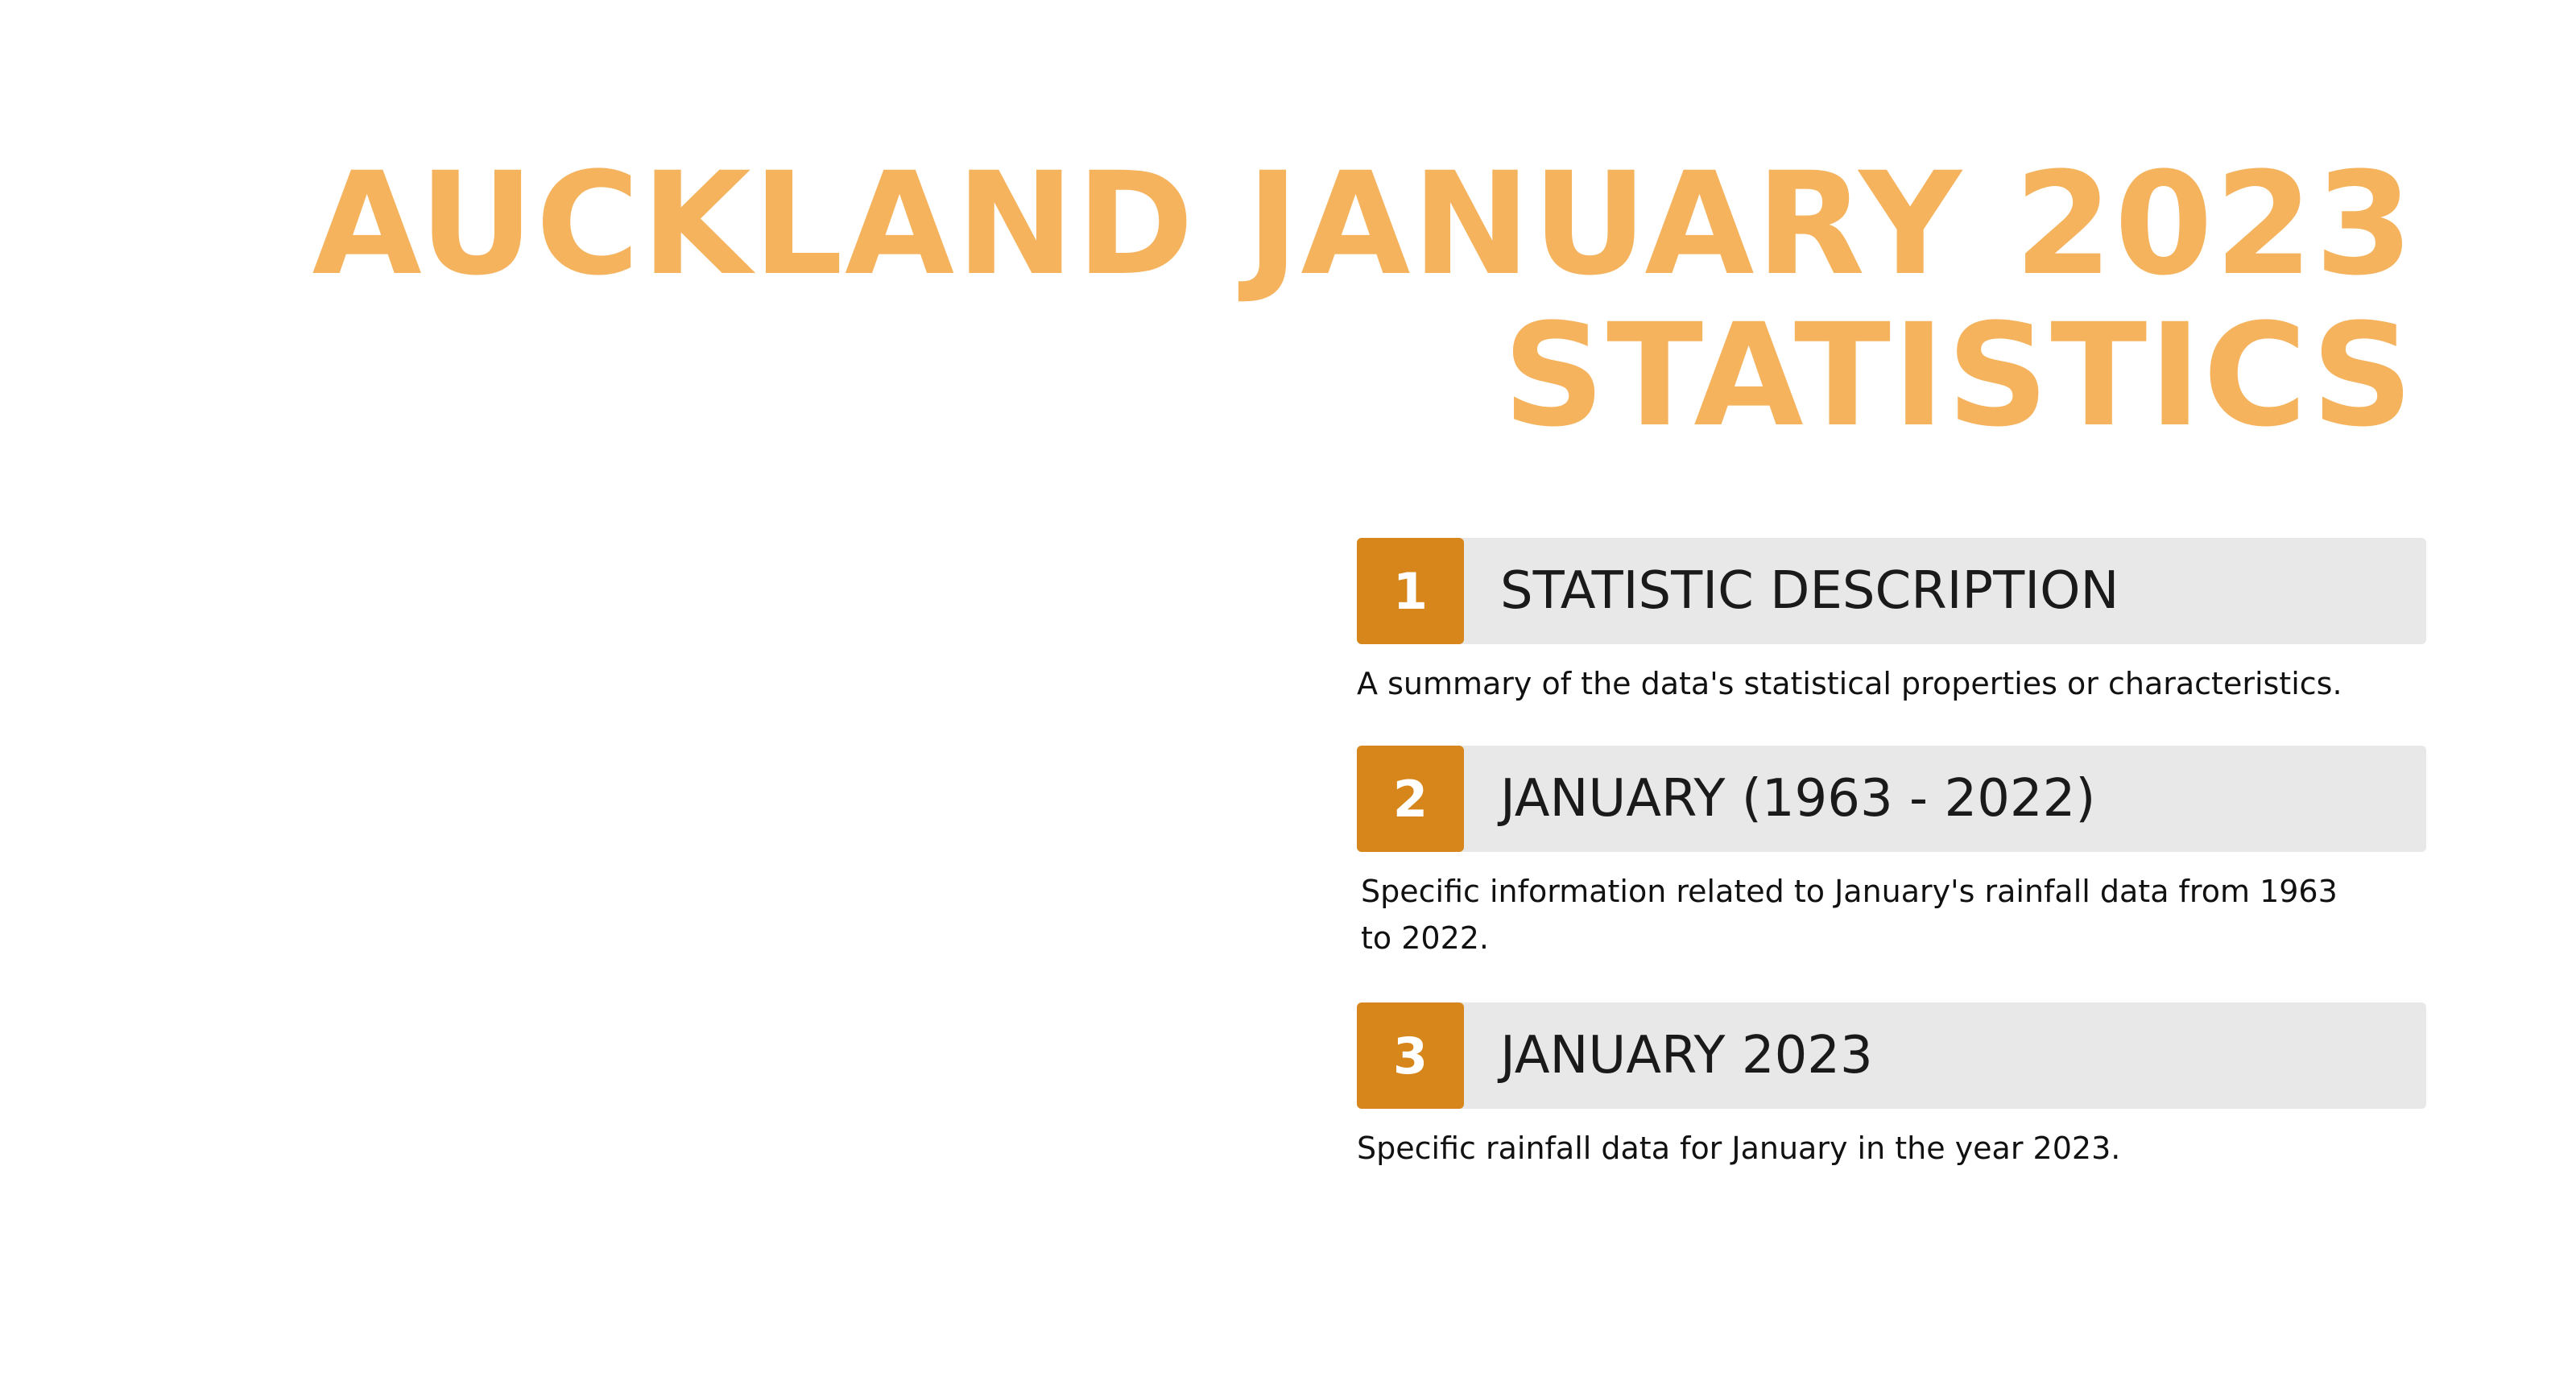 The height and width of the screenshot is (1389, 2576). Describe the element at coordinates (1411, 799) in the screenshot. I see `item-number-badge: 2` at that location.